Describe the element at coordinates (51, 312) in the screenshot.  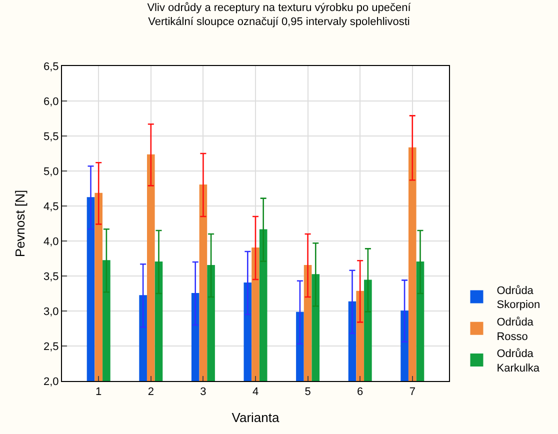
I see `y-tick-label: 3,0` at that location.